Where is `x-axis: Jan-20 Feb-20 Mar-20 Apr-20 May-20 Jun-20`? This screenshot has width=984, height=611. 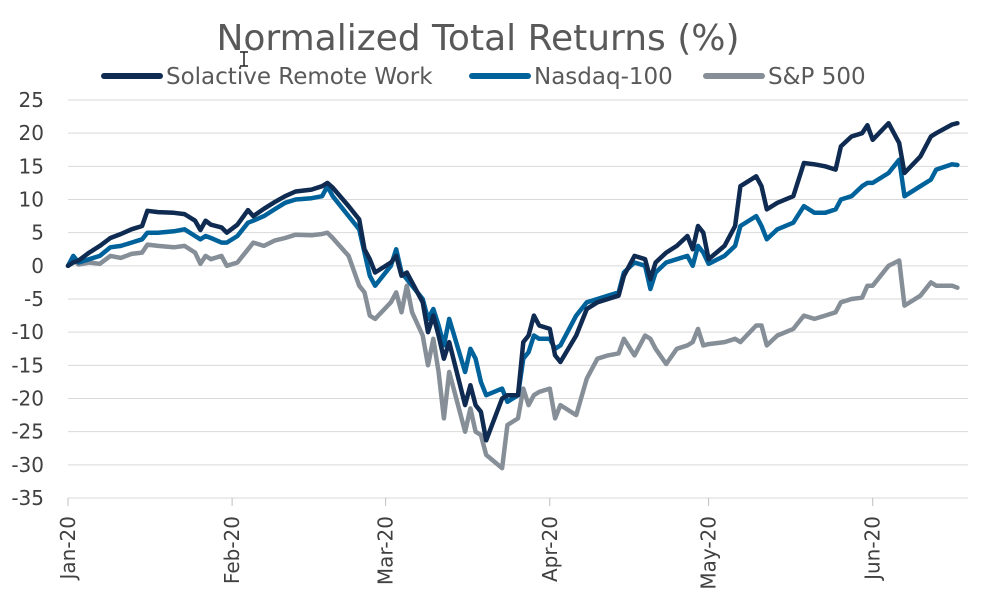
x-axis: Jan-20 Feb-20 Mar-20 Apr-20 May-20 Jun-20 is located at coordinates (470, 544).